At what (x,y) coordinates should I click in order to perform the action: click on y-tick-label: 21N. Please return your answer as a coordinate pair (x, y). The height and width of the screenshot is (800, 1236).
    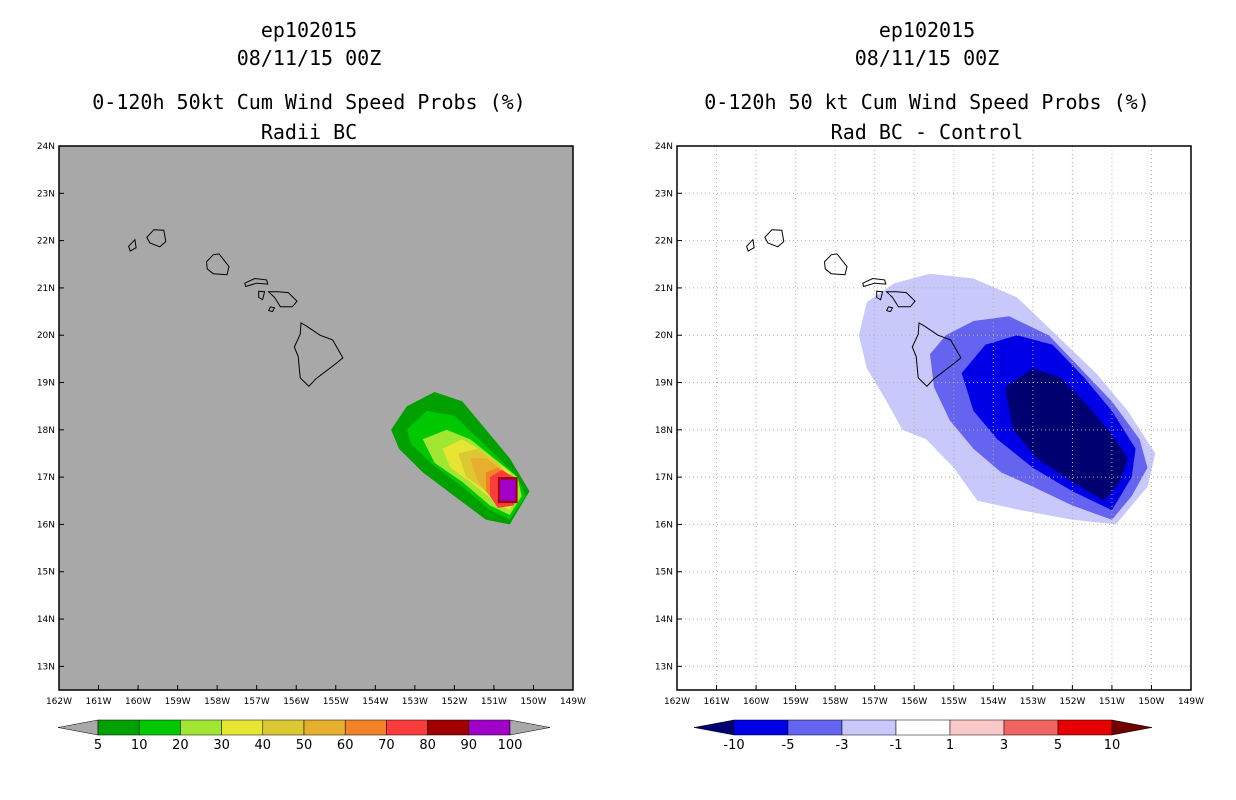
    Looking at the image, I should click on (664, 289).